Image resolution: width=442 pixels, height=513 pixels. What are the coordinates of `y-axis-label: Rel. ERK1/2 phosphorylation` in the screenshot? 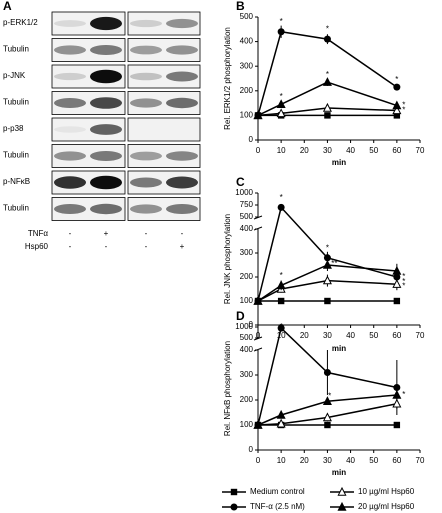 It's located at (227, 78).